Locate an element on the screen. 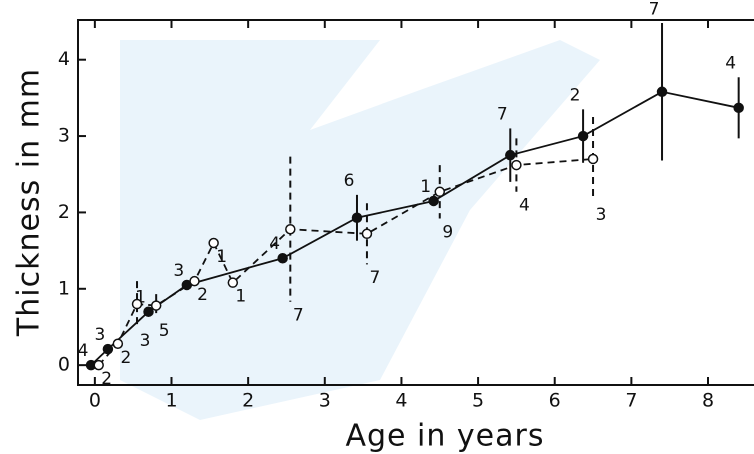 The image size is (754, 454). x-tick-label: 4 is located at coordinates (401, 401).